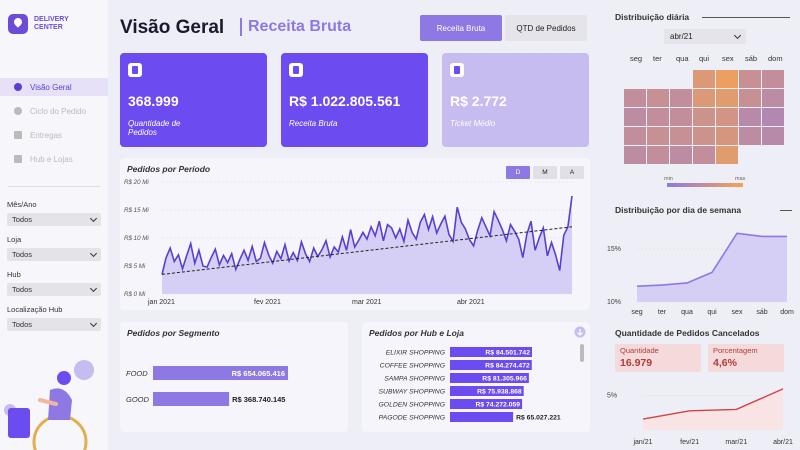  What do you see at coordinates (580, 332) in the screenshot?
I see `down-arrow-icon` at bounding box center [580, 332].